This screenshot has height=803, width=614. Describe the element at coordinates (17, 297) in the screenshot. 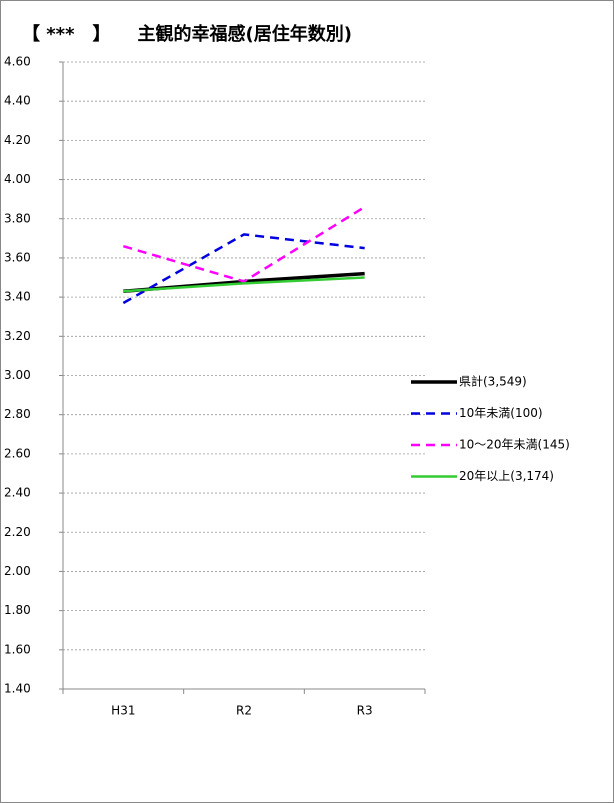

I see `y-tick-label: 3.40` at that location.